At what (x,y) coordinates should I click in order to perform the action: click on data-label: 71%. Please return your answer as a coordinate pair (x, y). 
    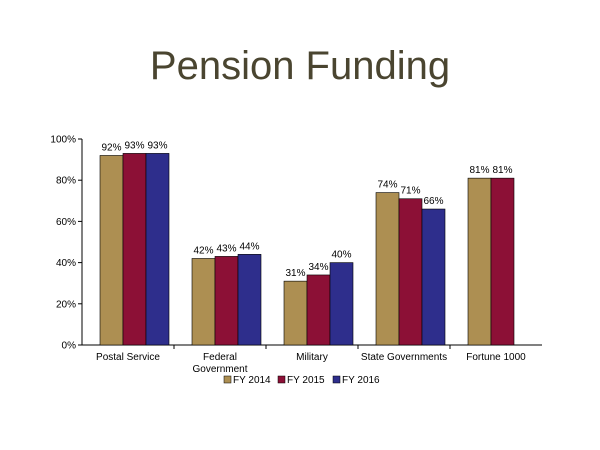
    Looking at the image, I should click on (410, 191).